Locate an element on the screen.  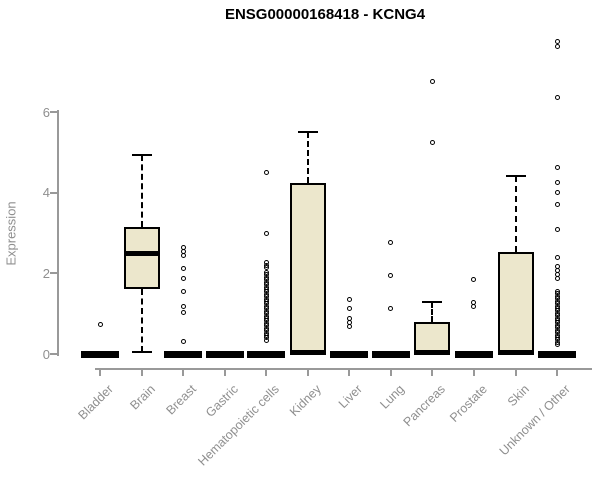
chart-title: ENSG00000168418 - KCNG4 is located at coordinates (325, 14).